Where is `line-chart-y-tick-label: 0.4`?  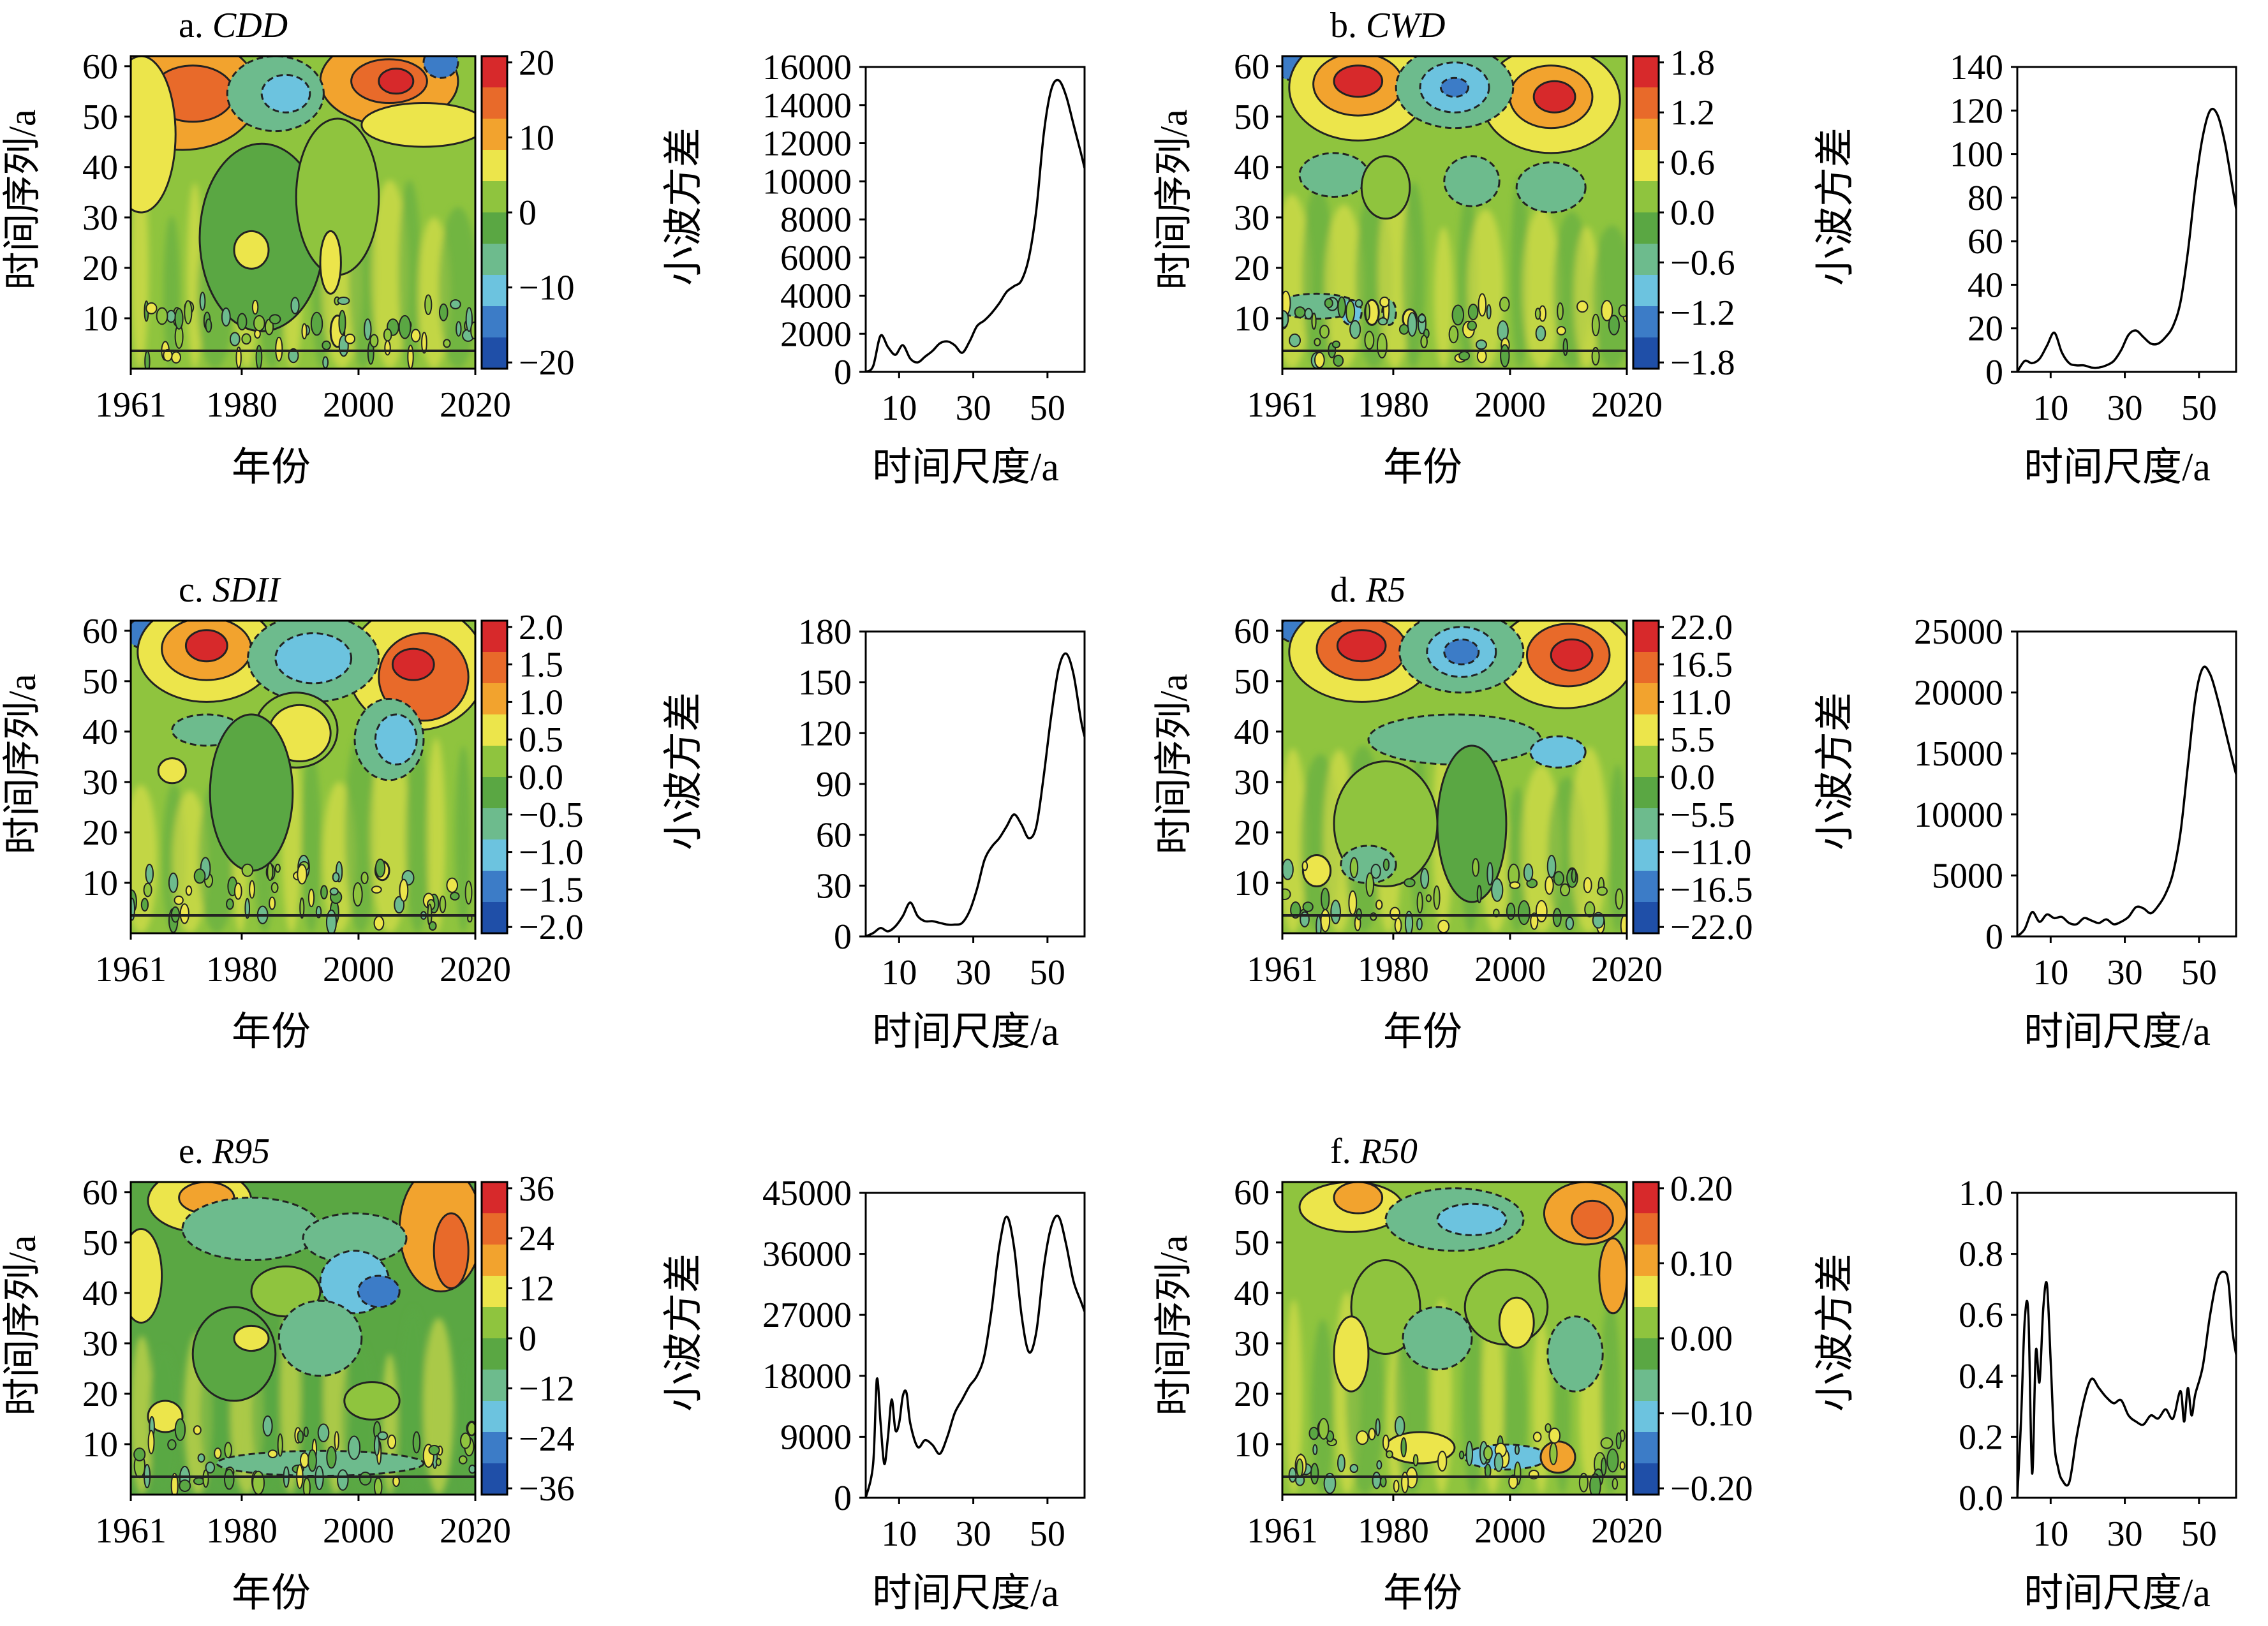
line-chart-y-tick-label: 0.4 is located at coordinates (1981, 1377).